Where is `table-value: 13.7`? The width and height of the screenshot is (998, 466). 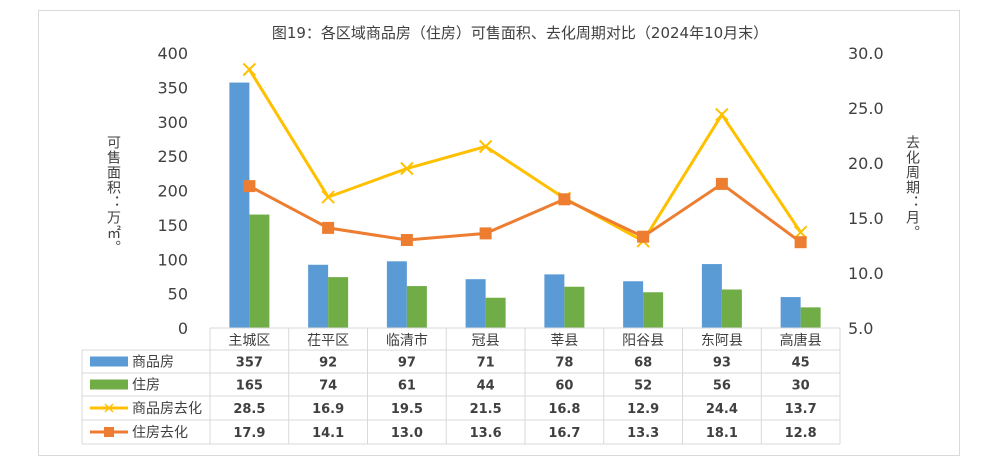 table-value: 13.7 is located at coordinates (801, 409).